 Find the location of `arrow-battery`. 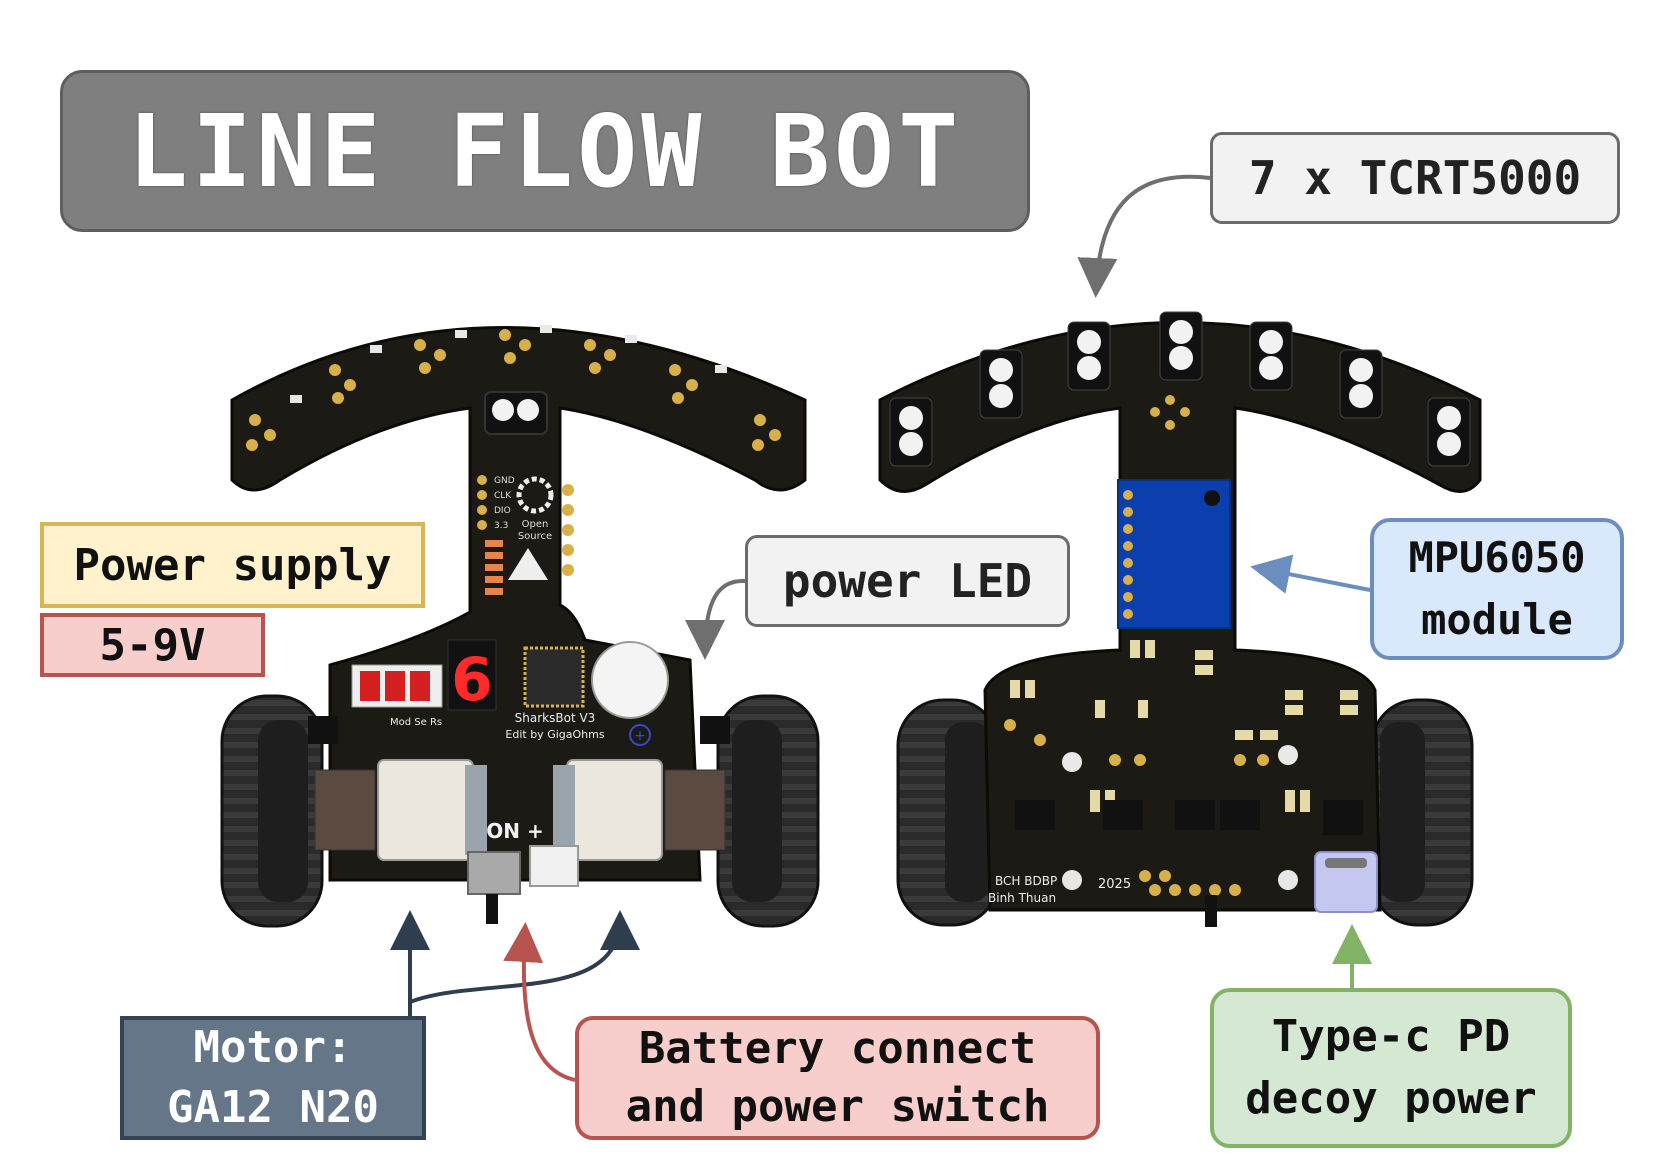

arrow-battery is located at coordinates (539, 1002).